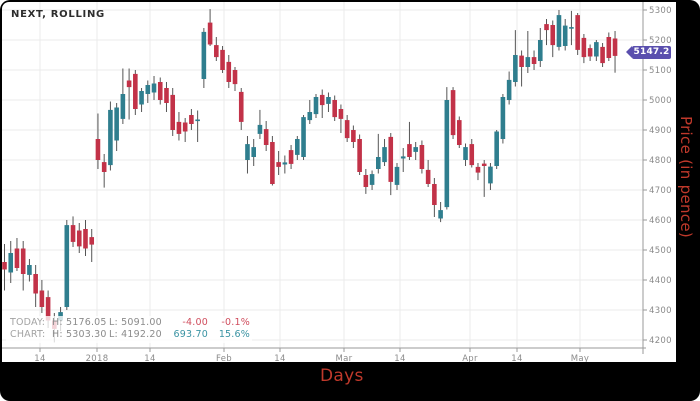  Describe the element at coordinates (234, 334) in the screenshot. I see `legend-chart-percent: 15.6%` at that location.